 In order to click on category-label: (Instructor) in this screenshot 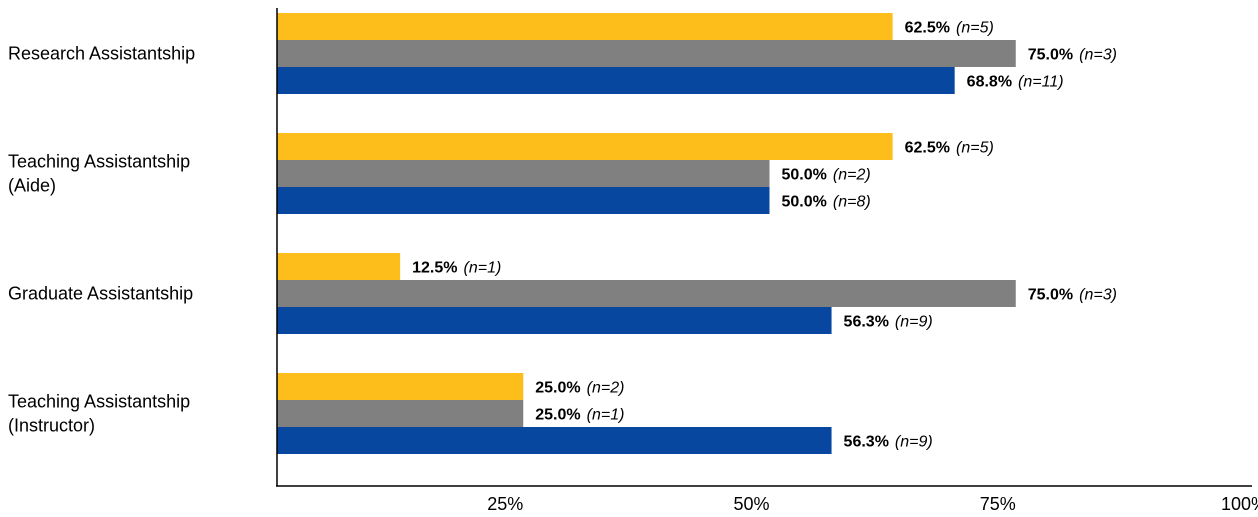, I will do `click(51, 426)`.